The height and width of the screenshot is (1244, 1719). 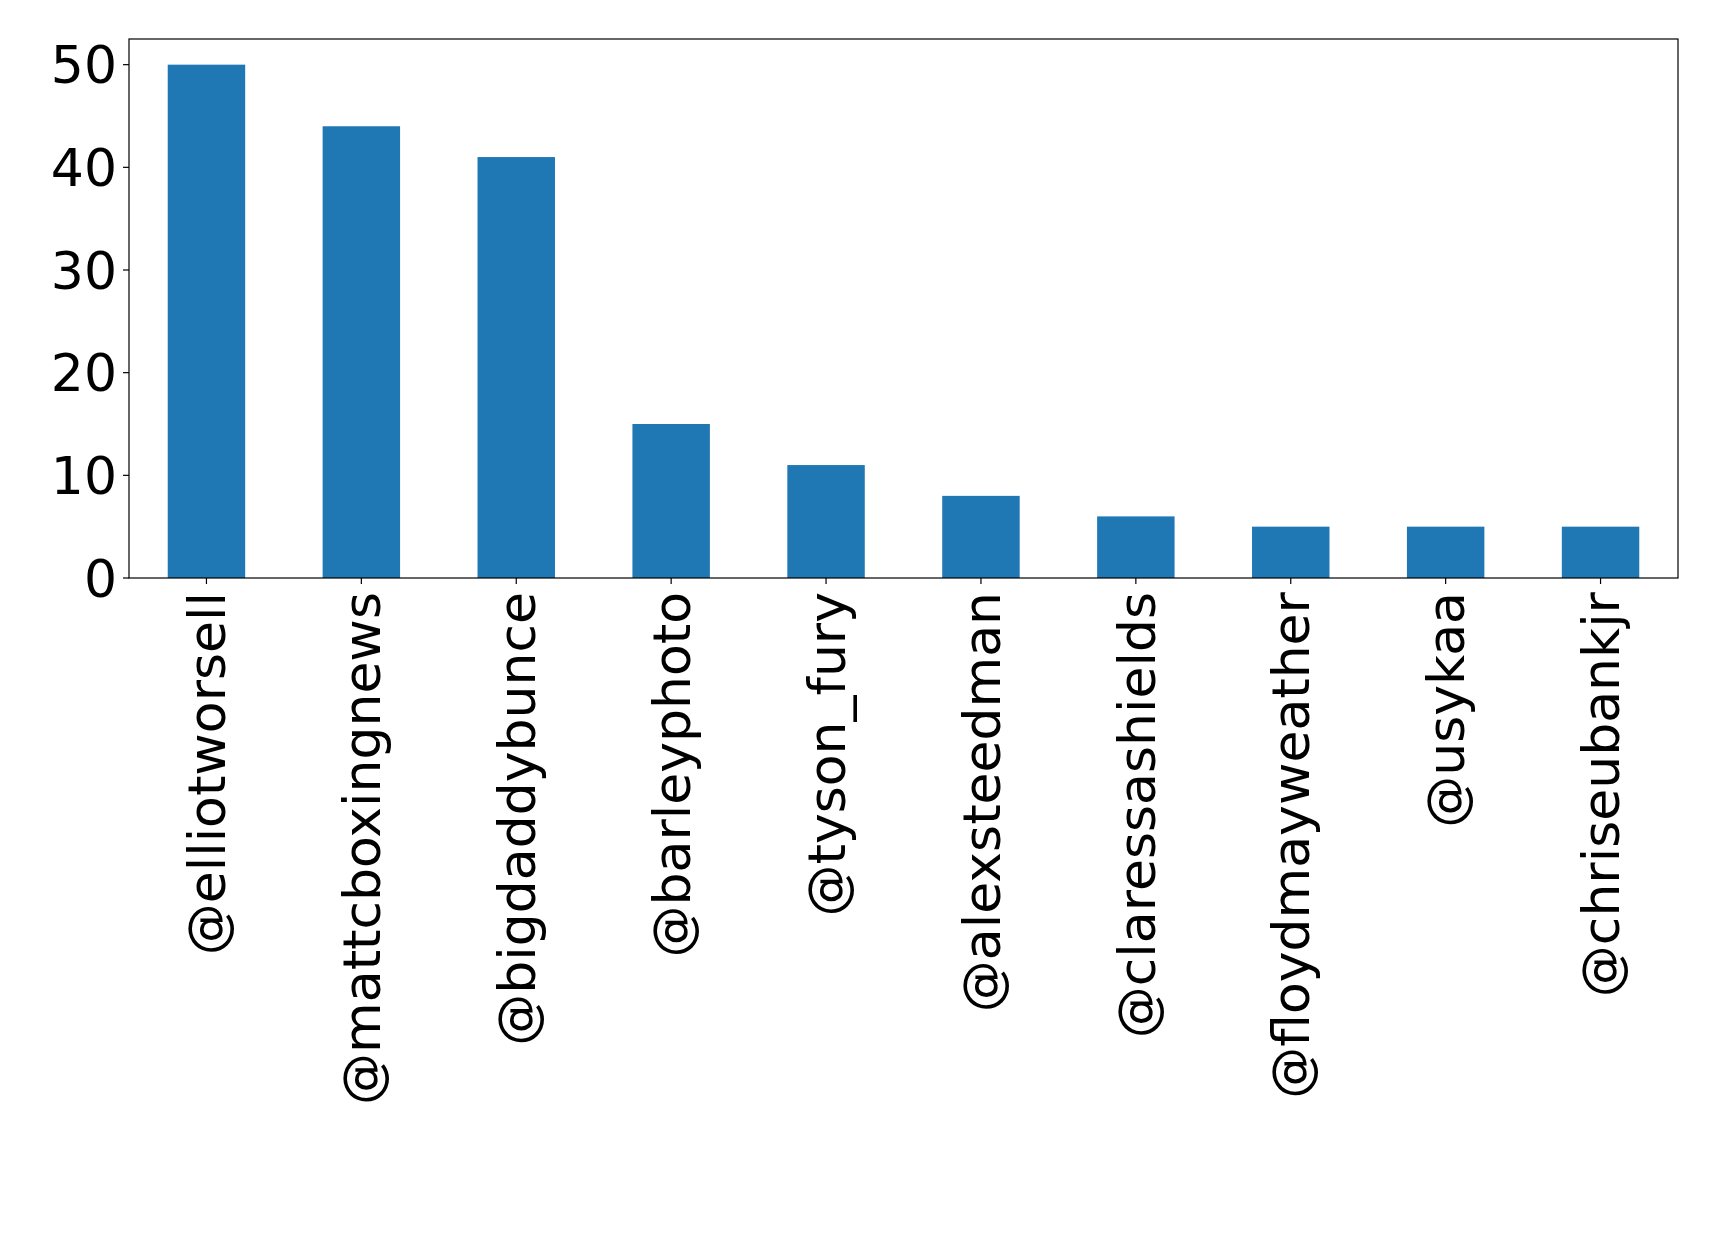 What do you see at coordinates (100, 578) in the screenshot?
I see `y-tick-label: 0` at bounding box center [100, 578].